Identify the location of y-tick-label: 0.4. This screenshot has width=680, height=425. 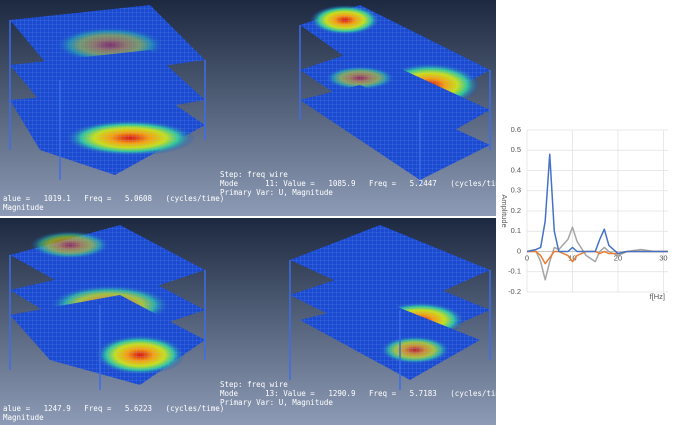
(516, 169).